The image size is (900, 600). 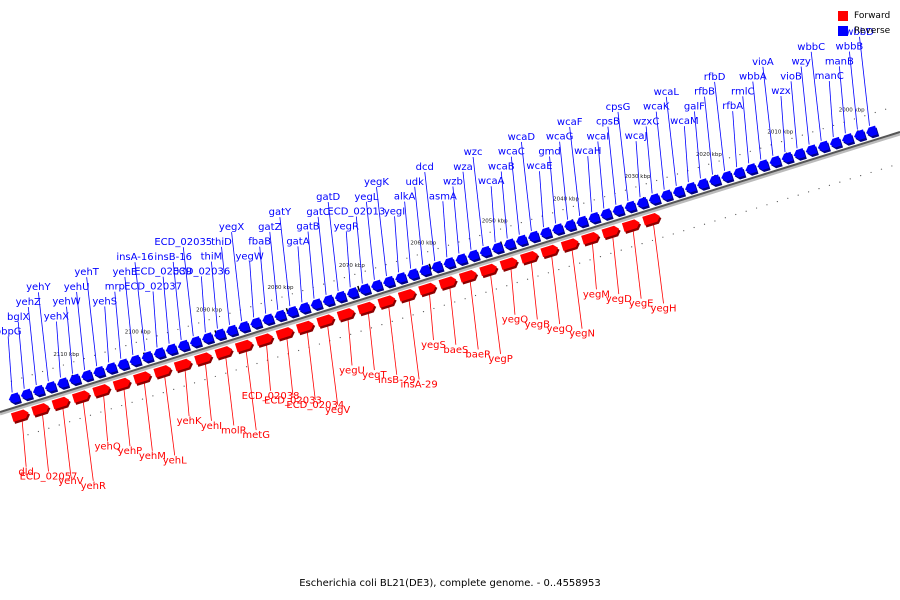 What do you see at coordinates (491, 181) in the screenshot?
I see `gene-label-wcaa: wcaA` at bounding box center [491, 181].